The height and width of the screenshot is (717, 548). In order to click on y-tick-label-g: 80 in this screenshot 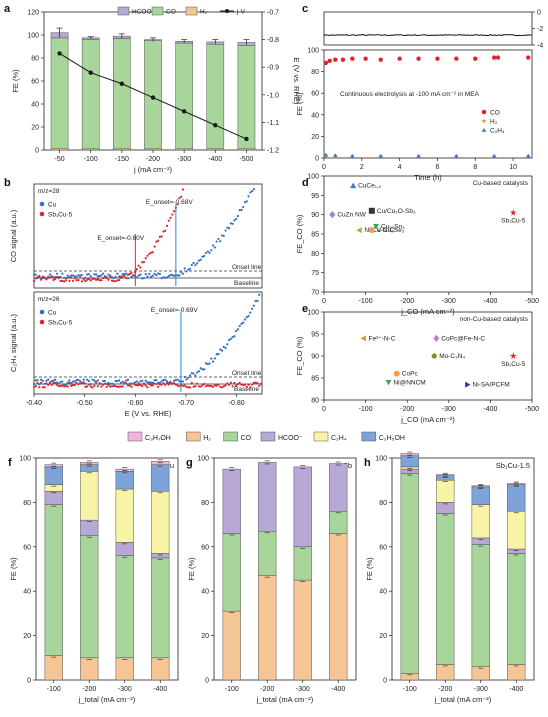, I will do `click(205, 503)`.